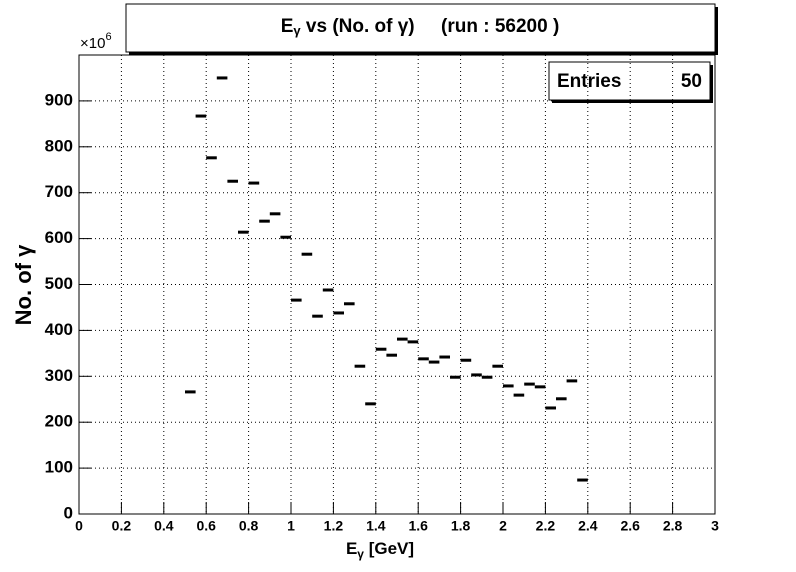 Image resolution: width=796 pixels, height=572 pixels. Describe the element at coordinates (629, 81) in the screenshot. I see `stats-box` at that location.